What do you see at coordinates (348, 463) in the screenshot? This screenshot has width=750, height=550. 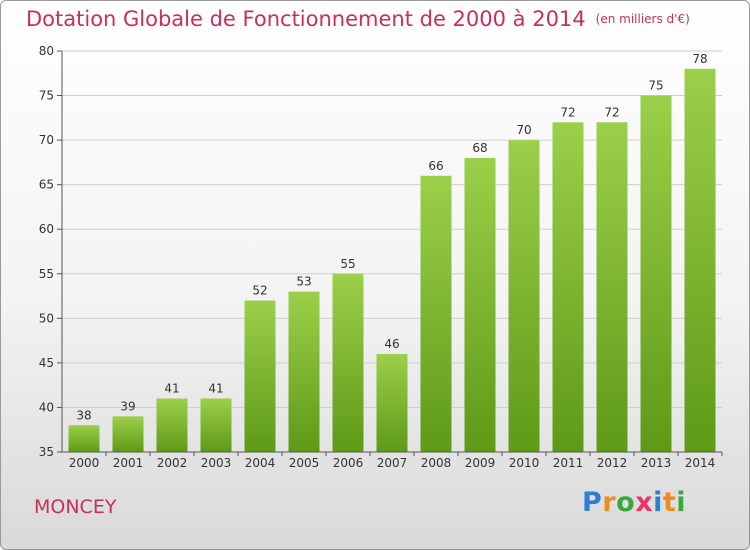 I see `x-tick-label: 2006` at bounding box center [348, 463].